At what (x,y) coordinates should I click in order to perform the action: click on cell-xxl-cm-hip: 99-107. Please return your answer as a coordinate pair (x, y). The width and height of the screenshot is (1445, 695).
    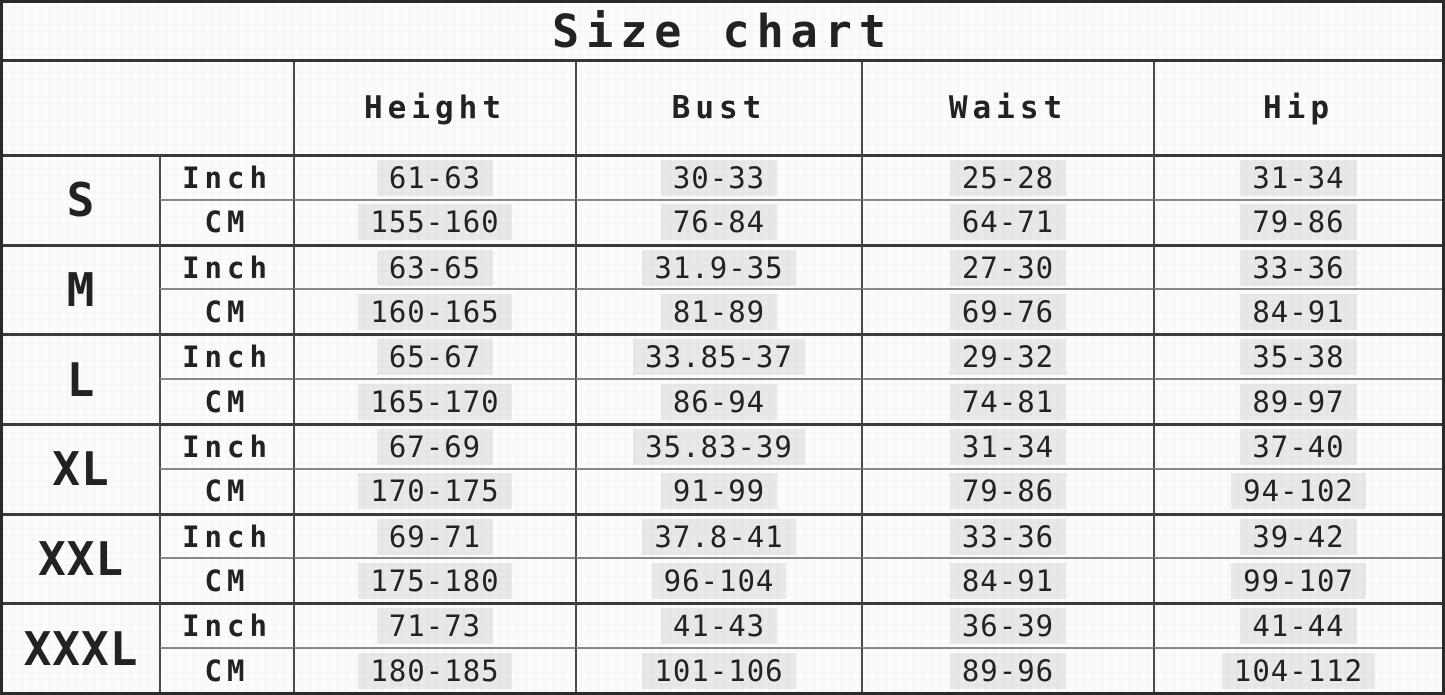
    Looking at the image, I should click on (1297, 580).